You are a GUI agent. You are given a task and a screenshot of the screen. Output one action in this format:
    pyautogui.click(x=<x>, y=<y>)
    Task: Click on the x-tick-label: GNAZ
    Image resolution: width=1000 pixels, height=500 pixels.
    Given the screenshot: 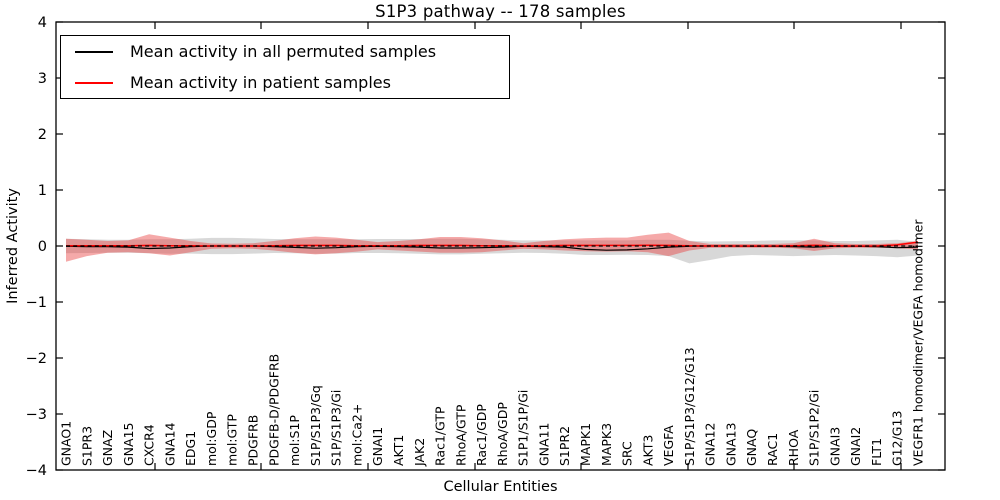 What is the action you would take?
    pyautogui.click(x=107, y=448)
    